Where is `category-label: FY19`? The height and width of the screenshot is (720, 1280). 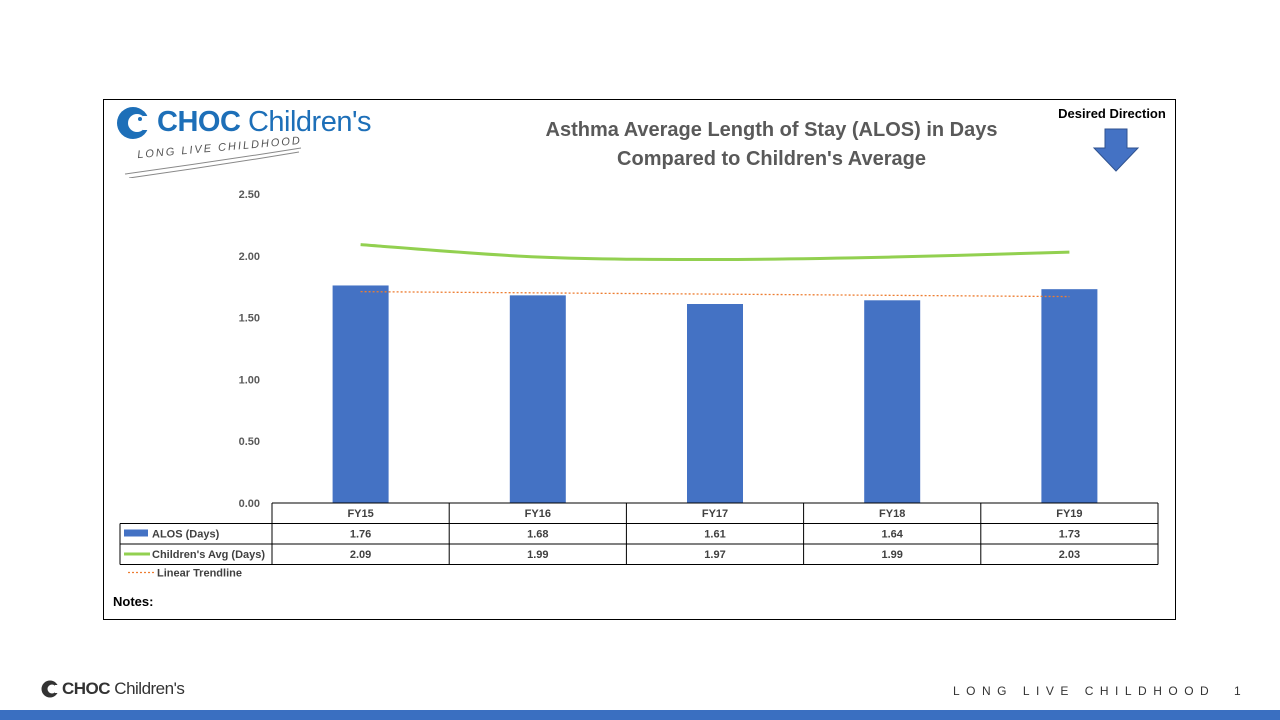
category-label: FY19 is located at coordinates (1069, 514).